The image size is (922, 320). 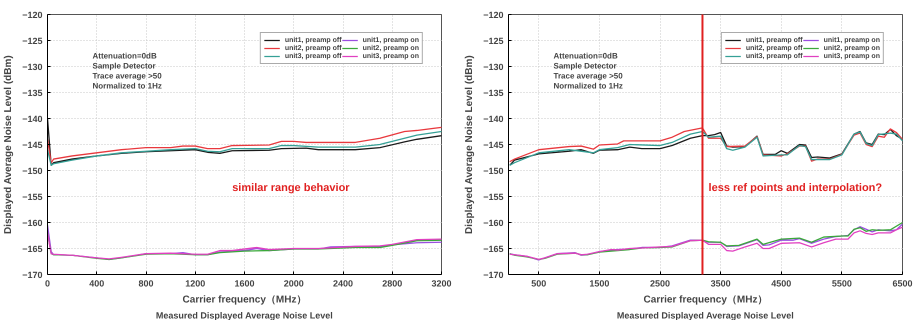 I want to click on x-tick-label: 800, so click(x=146, y=283).